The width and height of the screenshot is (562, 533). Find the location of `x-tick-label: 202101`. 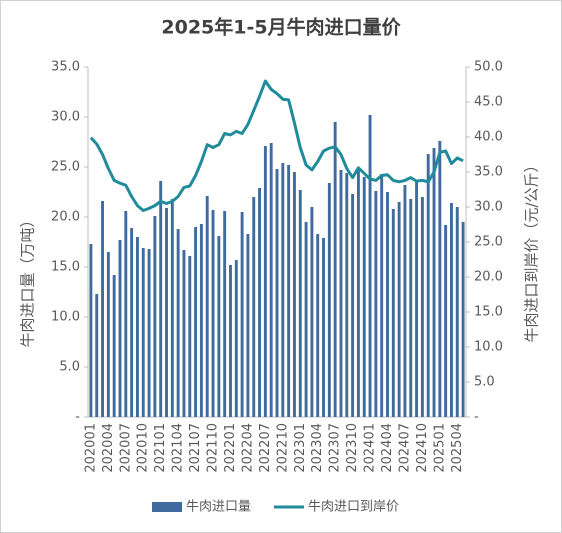

x-tick-label: 202101 is located at coordinates (160, 448).